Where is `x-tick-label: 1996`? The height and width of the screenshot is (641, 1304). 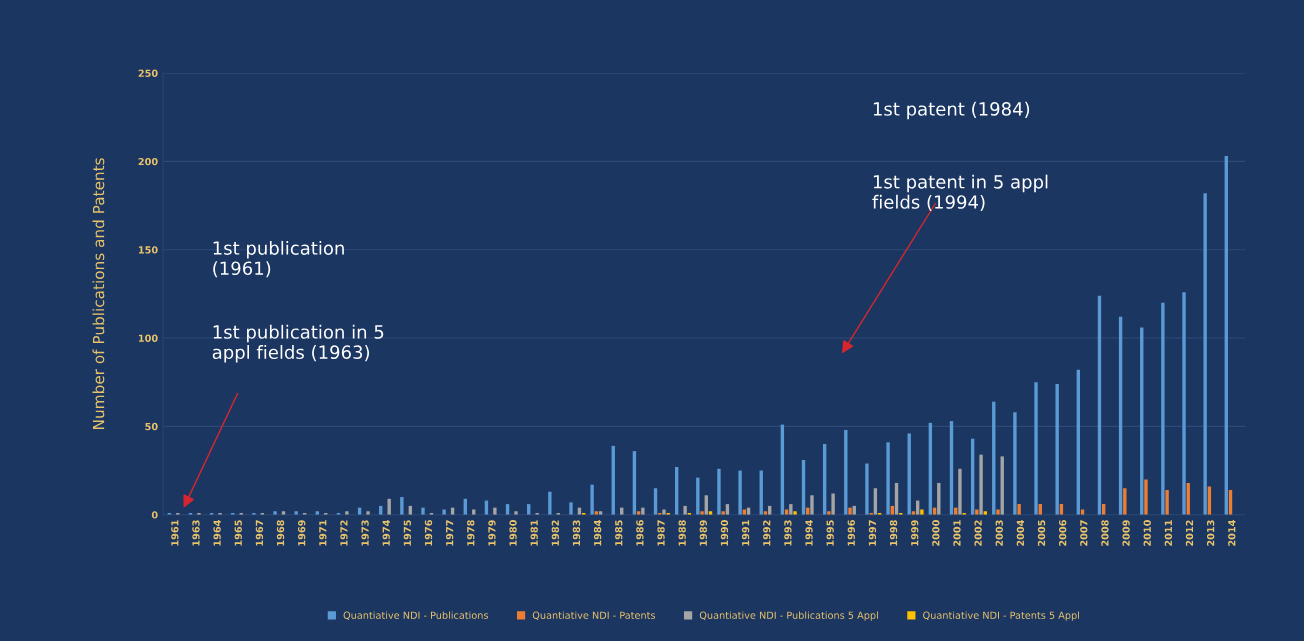 x-tick-label: 1996 is located at coordinates (851, 533).